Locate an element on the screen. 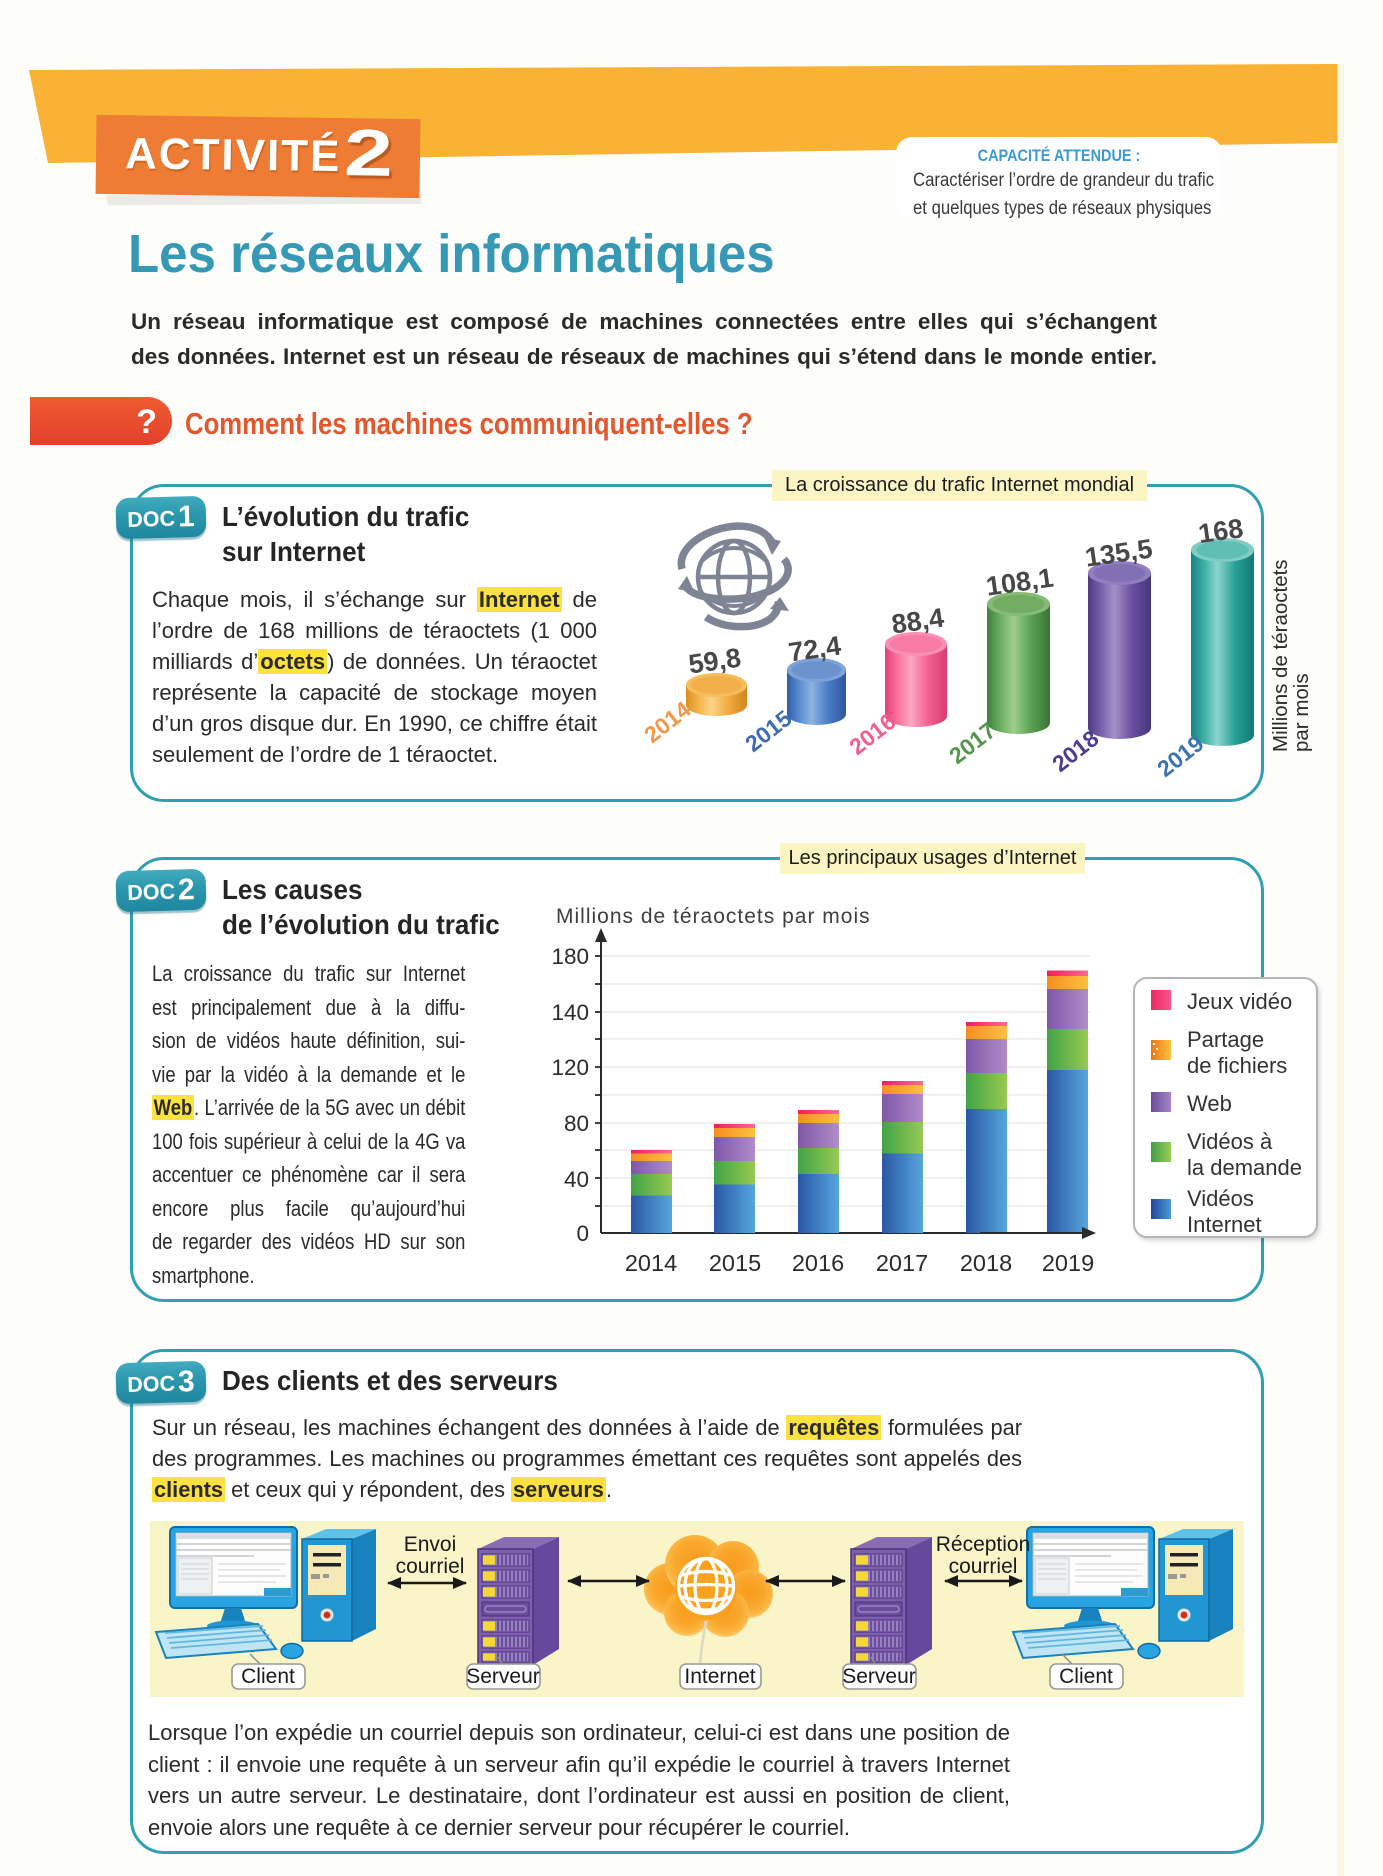 The height and width of the screenshot is (1876, 1383). svg-text: Réception is located at coordinates (983, 1544).